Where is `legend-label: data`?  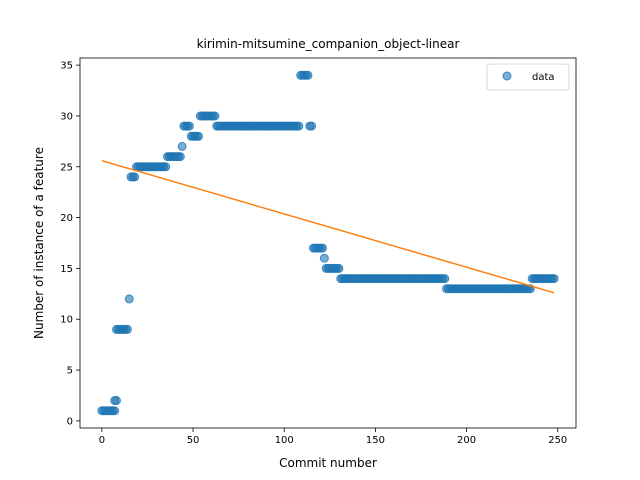 legend-label: data is located at coordinates (543, 77).